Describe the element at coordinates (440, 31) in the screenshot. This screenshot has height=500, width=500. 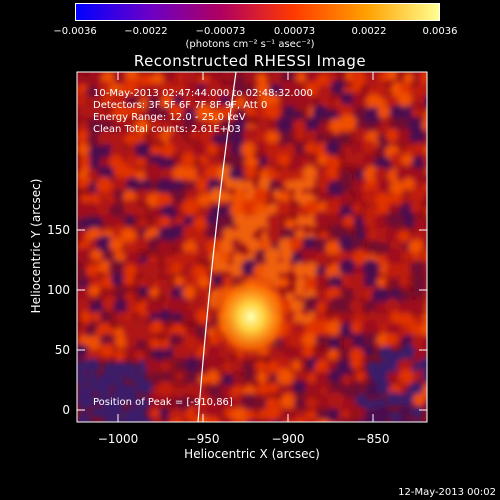
I see `colorbar-tick-label: 0.0036` at that location.